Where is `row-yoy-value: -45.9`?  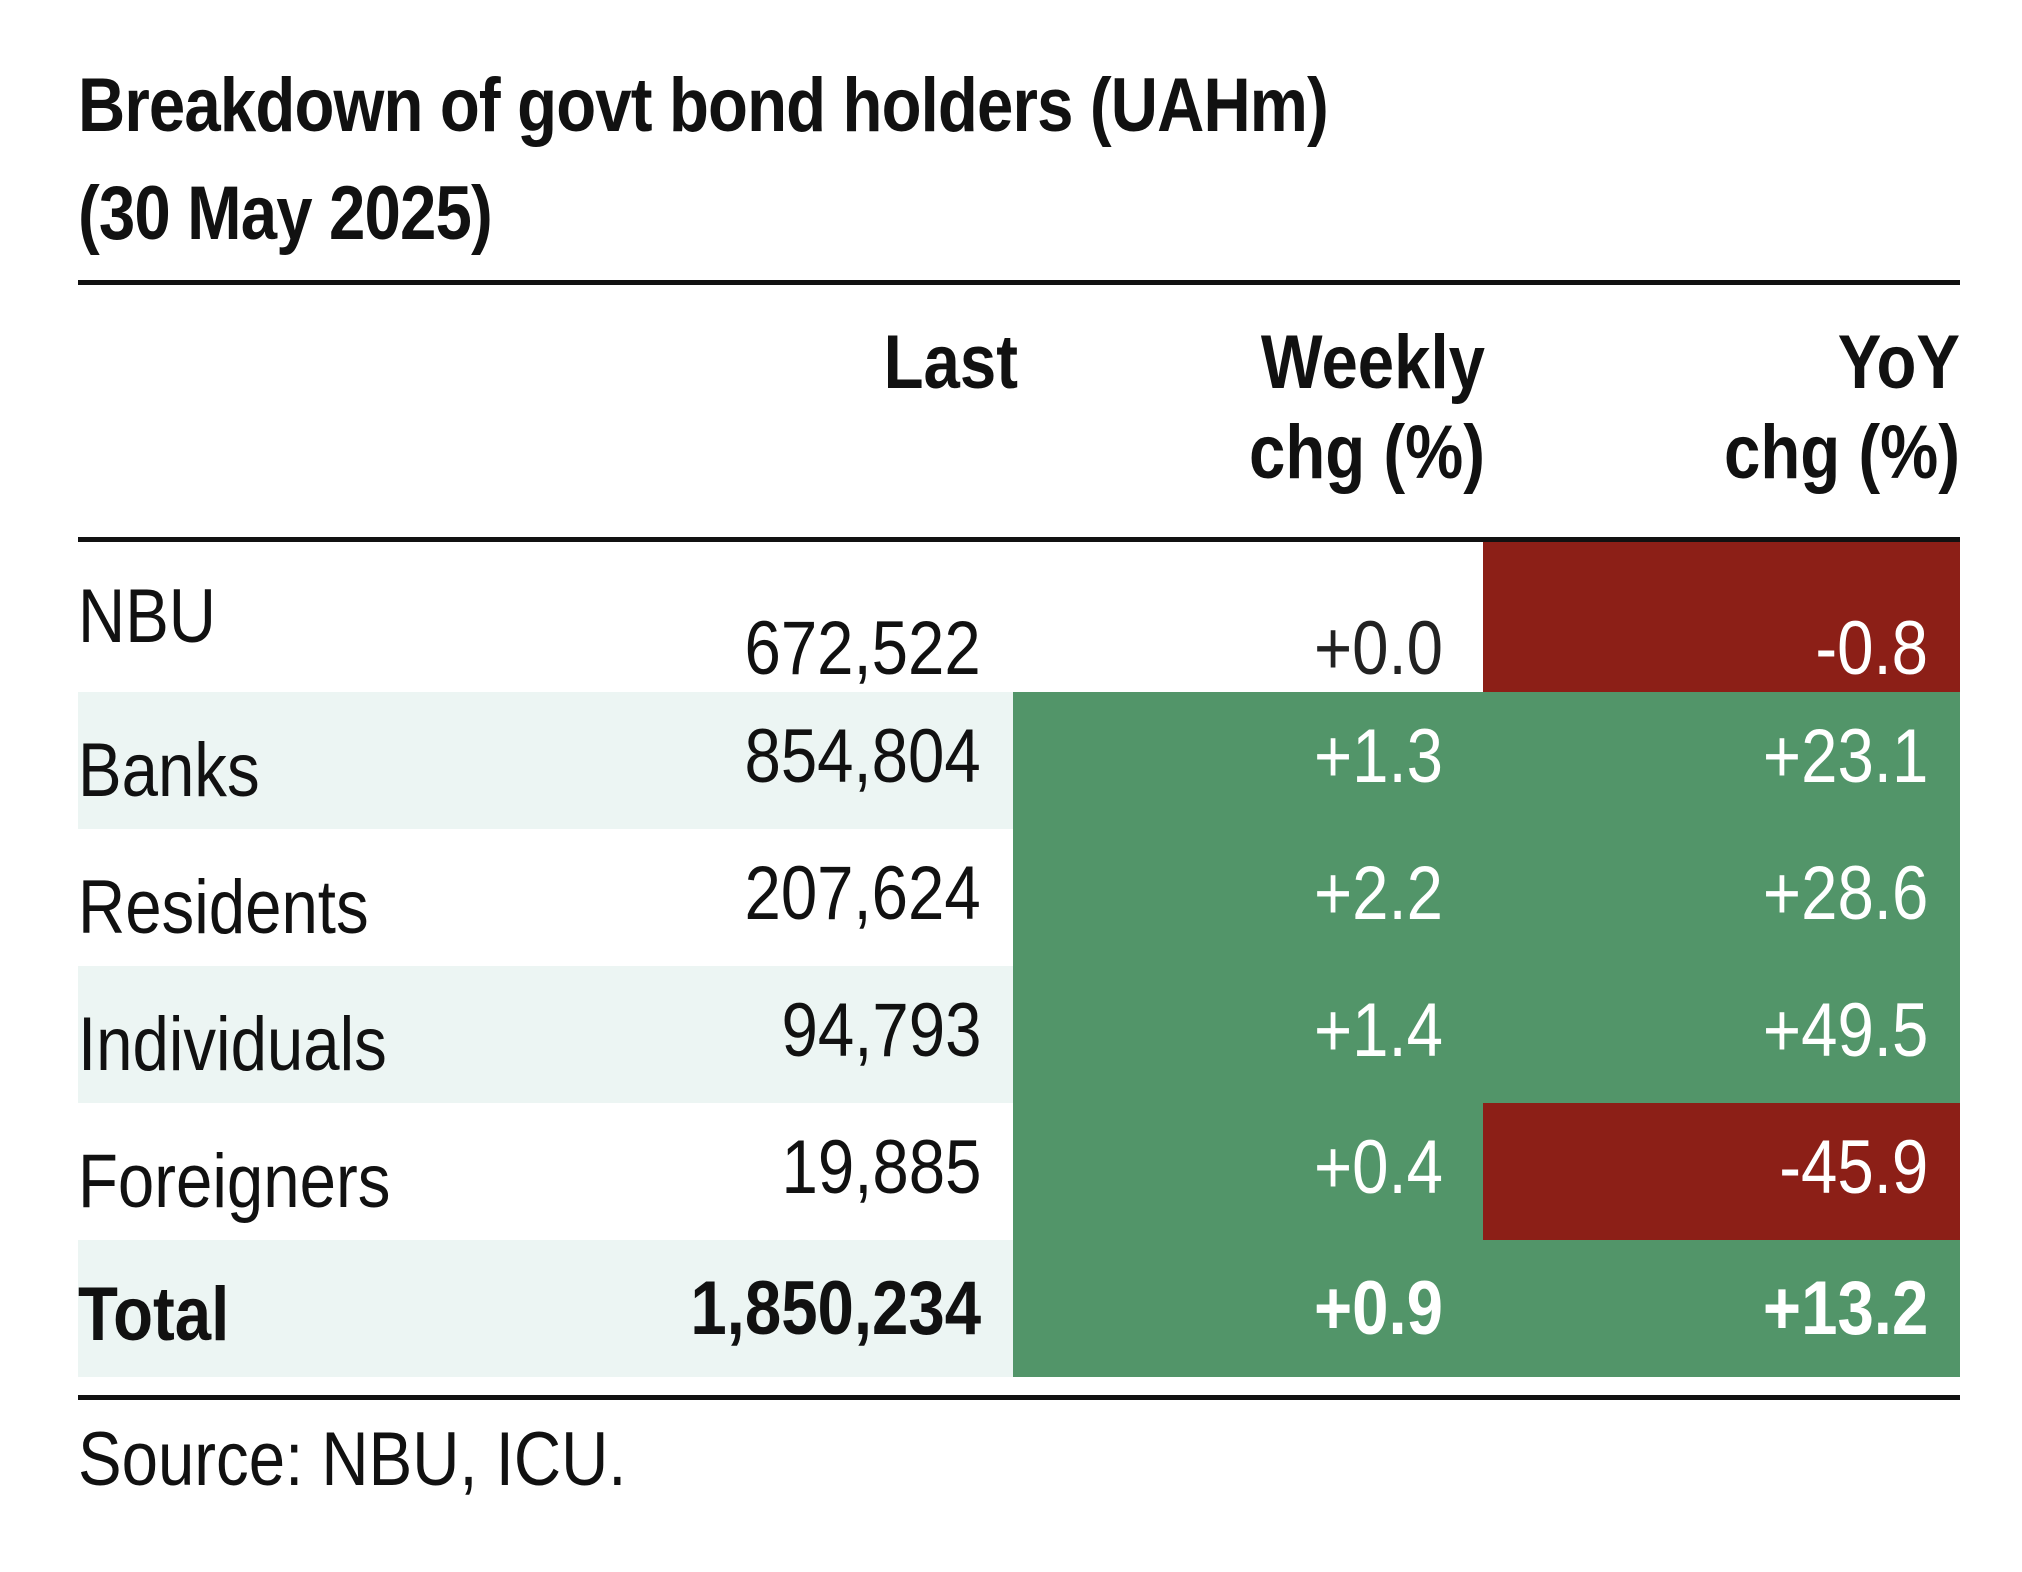
row-yoy-value: -45.9 is located at coordinates (1853, 1167).